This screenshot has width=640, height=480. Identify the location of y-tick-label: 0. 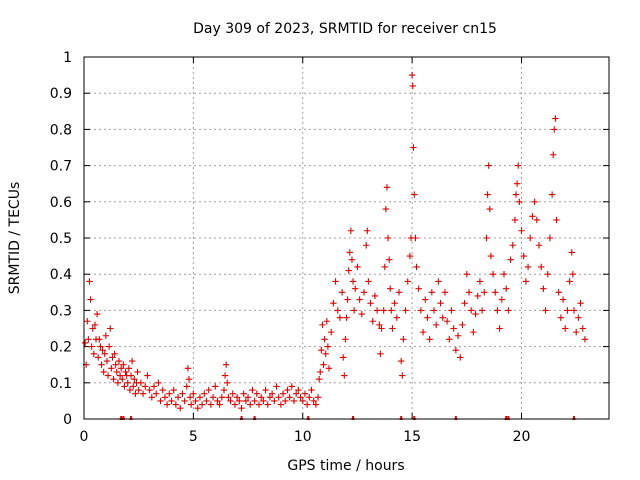
(67, 420).